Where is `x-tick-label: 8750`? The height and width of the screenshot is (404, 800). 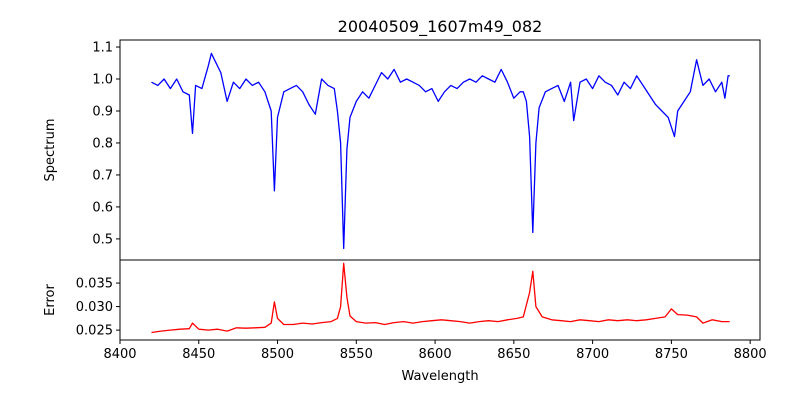
x-tick-label: 8750 is located at coordinates (671, 354).